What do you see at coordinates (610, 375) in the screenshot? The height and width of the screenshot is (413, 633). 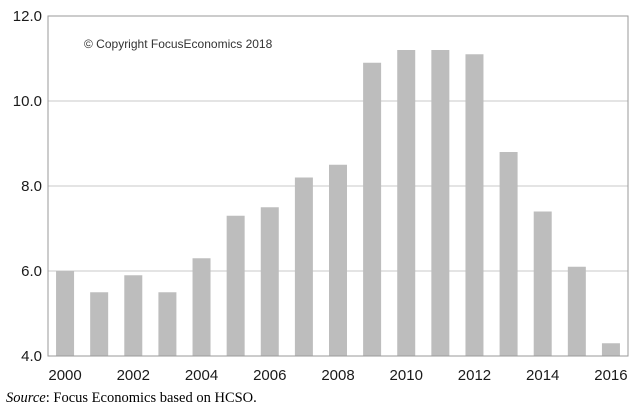 I see `x-tick-label: 2016` at bounding box center [610, 375].